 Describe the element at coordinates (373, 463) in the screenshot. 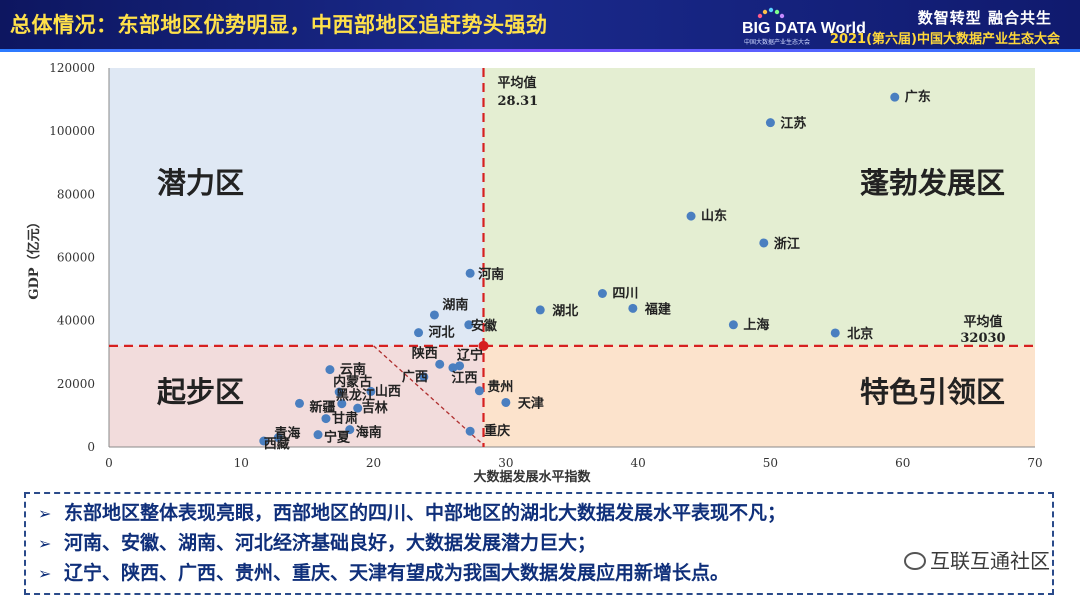

I see `x-tick-label: 20` at that location.